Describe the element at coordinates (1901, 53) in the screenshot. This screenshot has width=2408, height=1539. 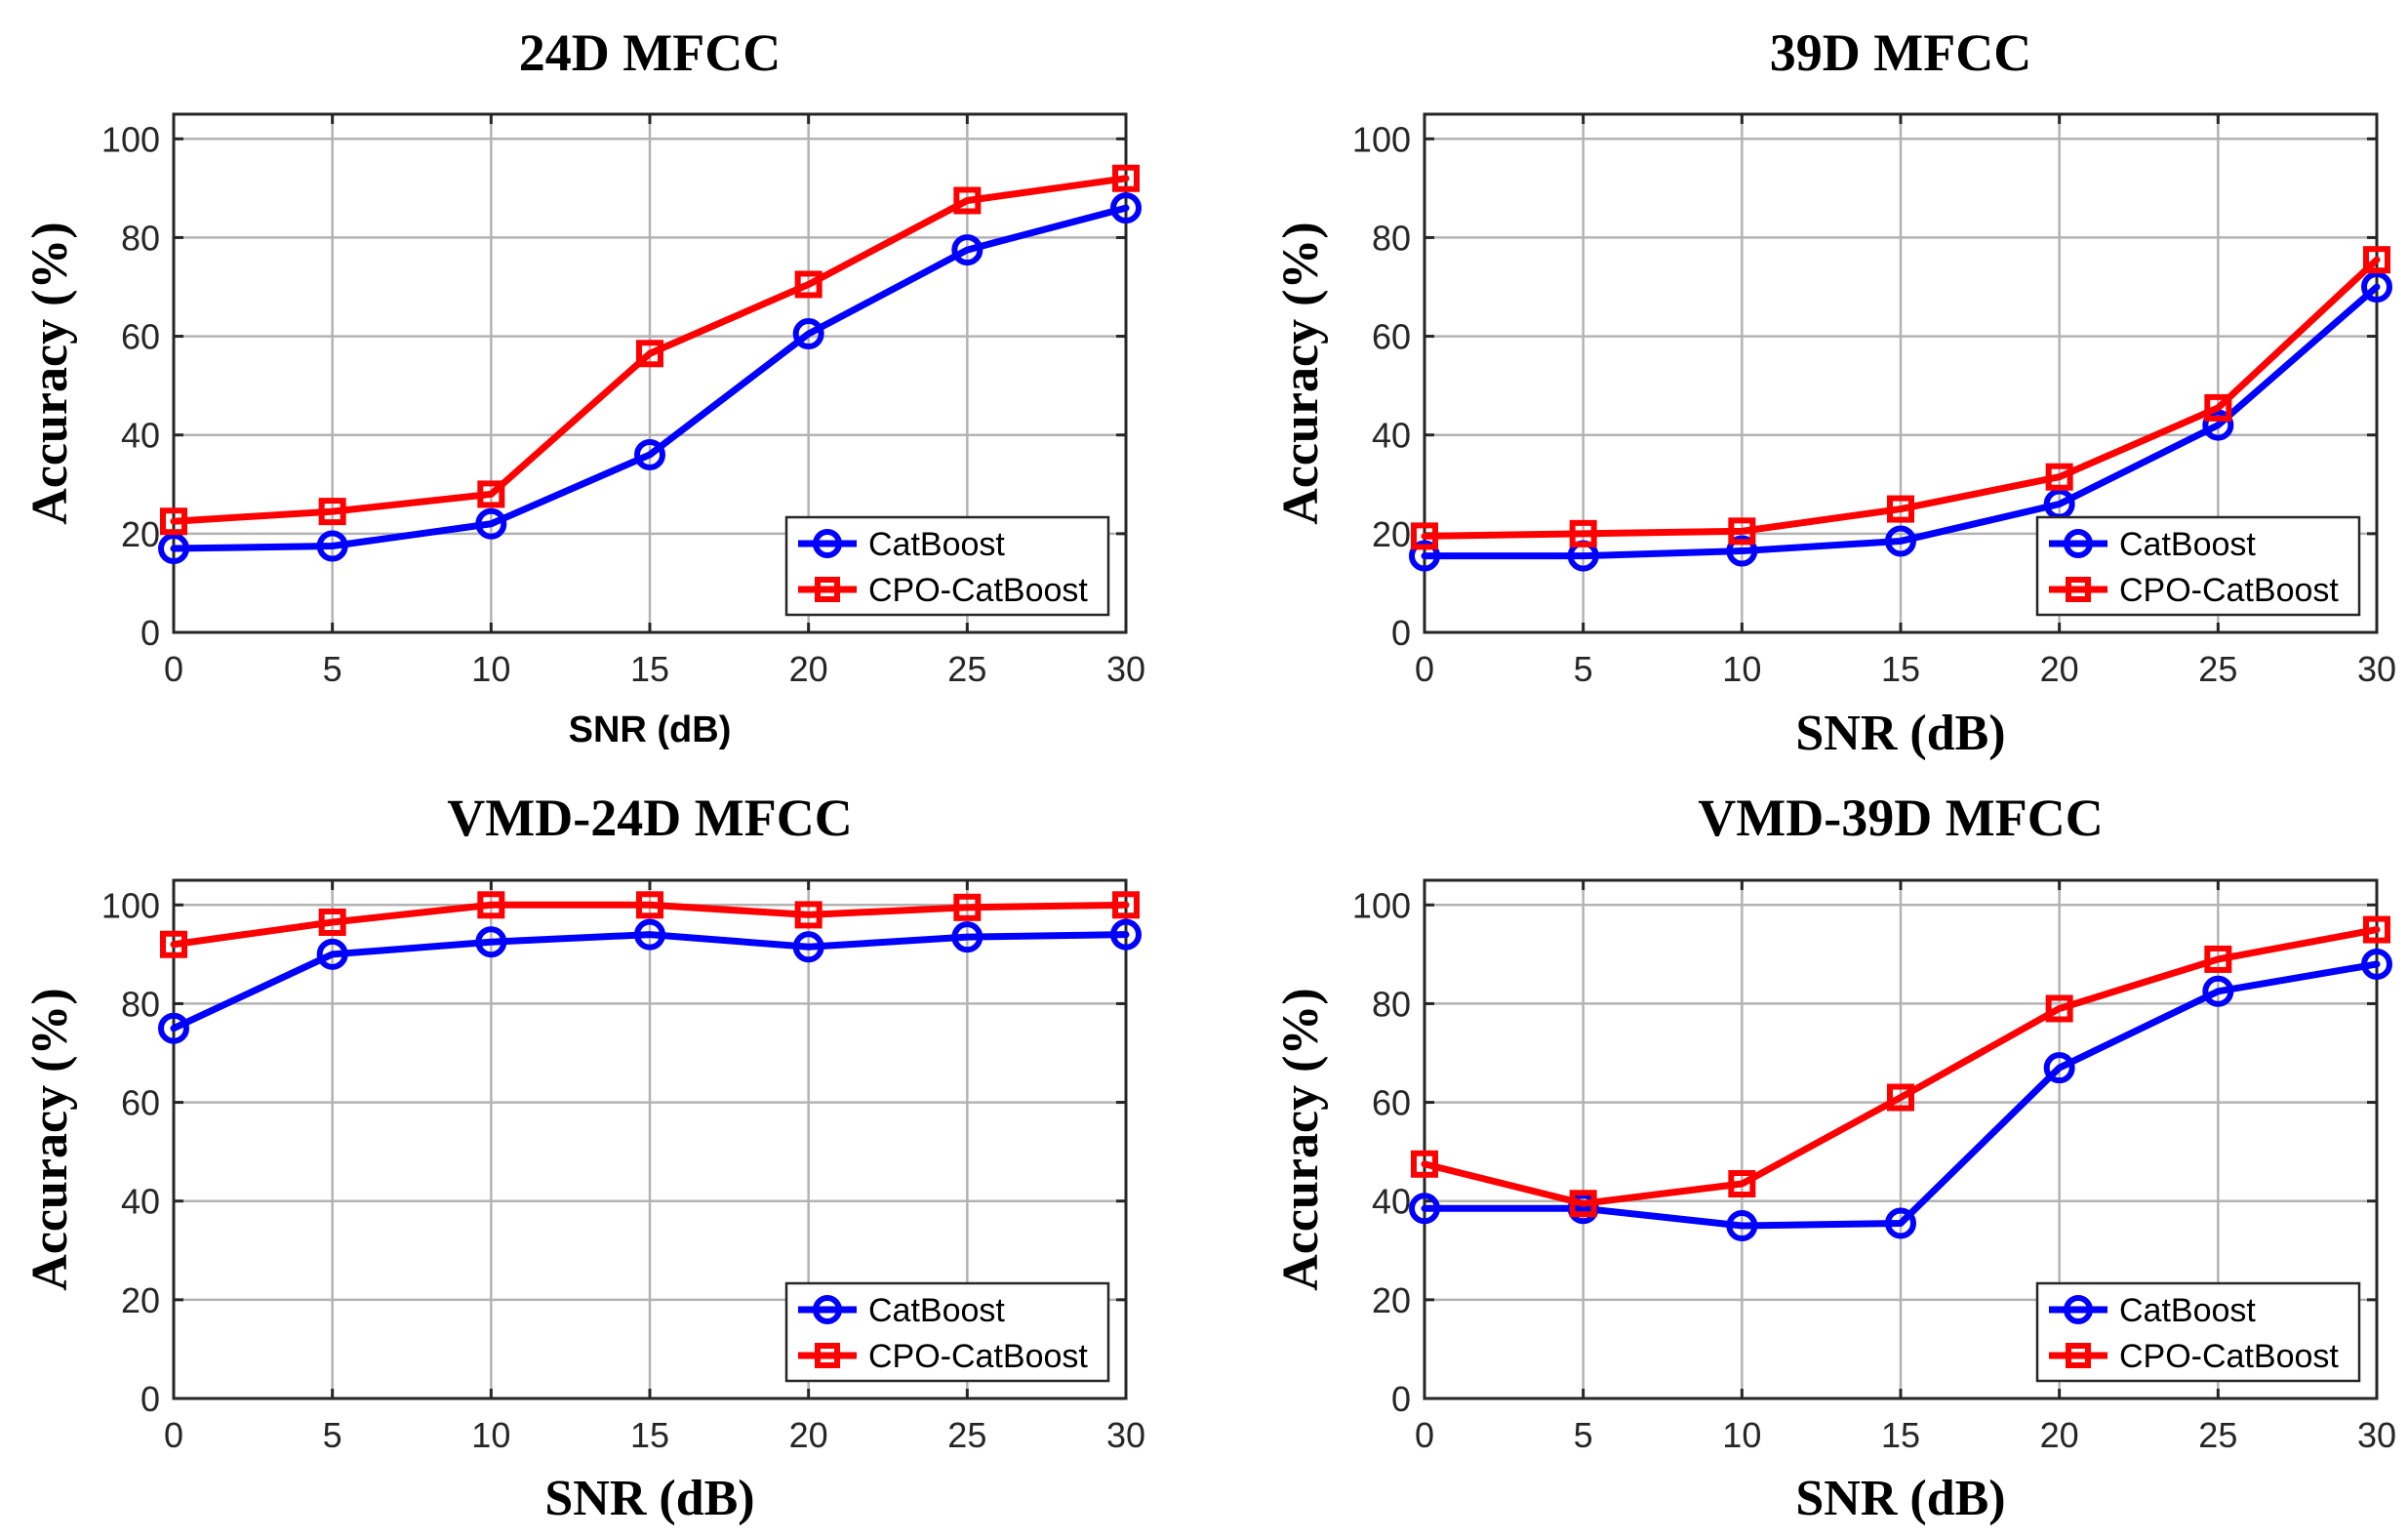
I see `chart-title: 39D MFCC` at that location.